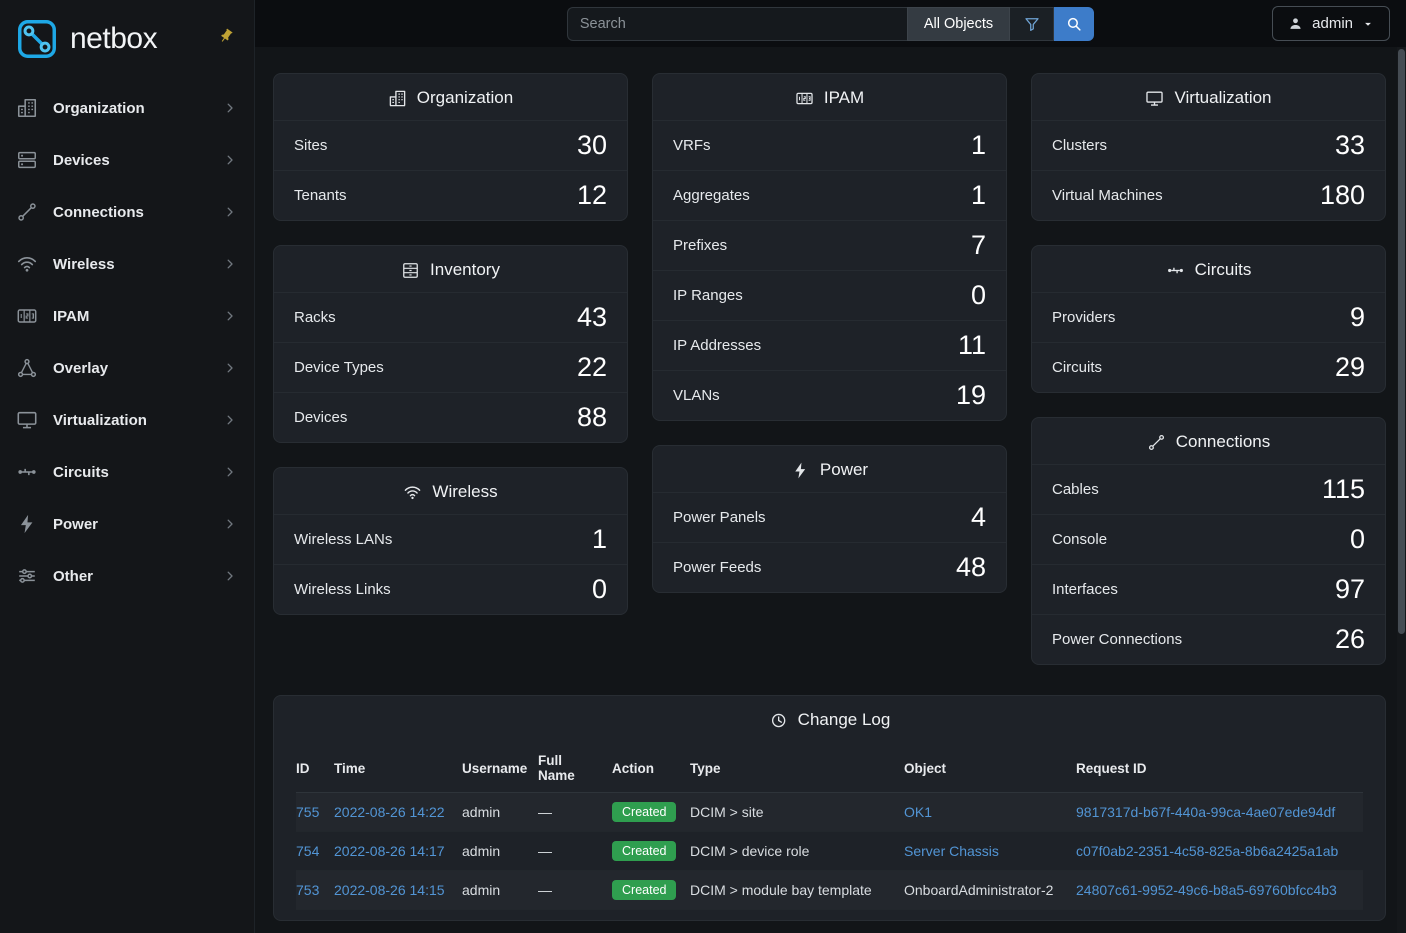 This screenshot has height=933, width=1406. Describe the element at coordinates (644, 812) in the screenshot. I see `action-badge-created: Created` at that location.